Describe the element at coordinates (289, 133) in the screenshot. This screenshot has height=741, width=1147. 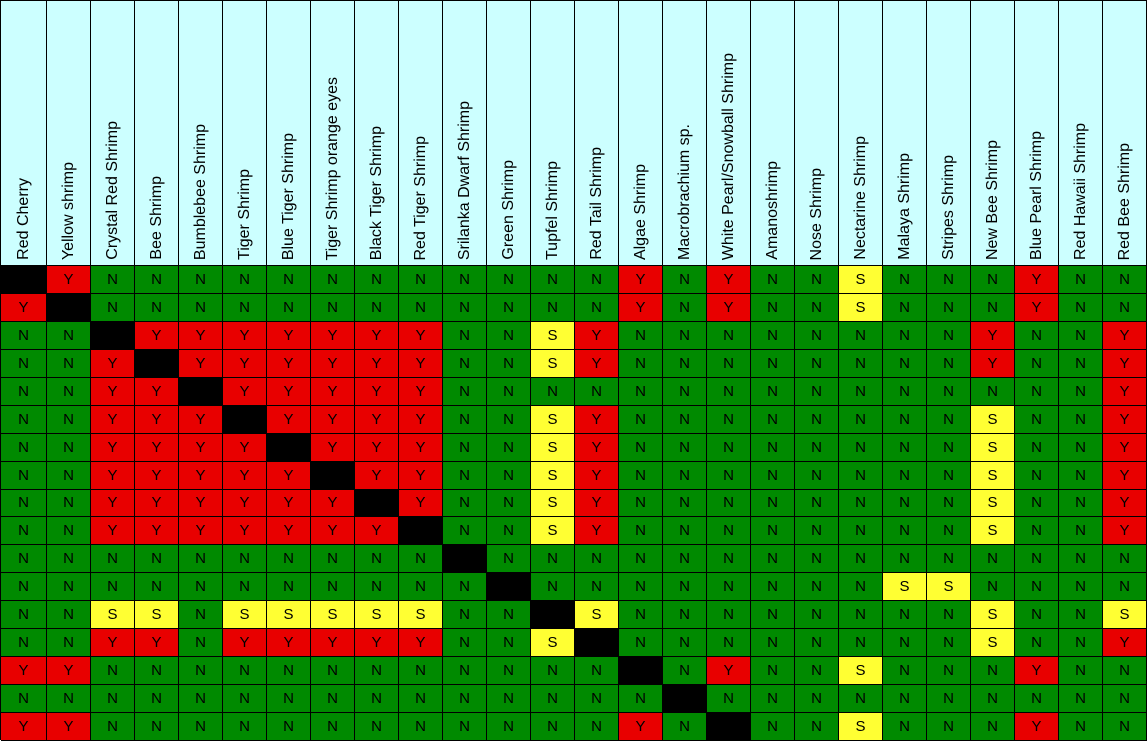
I see `column-header: Blue Tiger Shrimp` at that location.